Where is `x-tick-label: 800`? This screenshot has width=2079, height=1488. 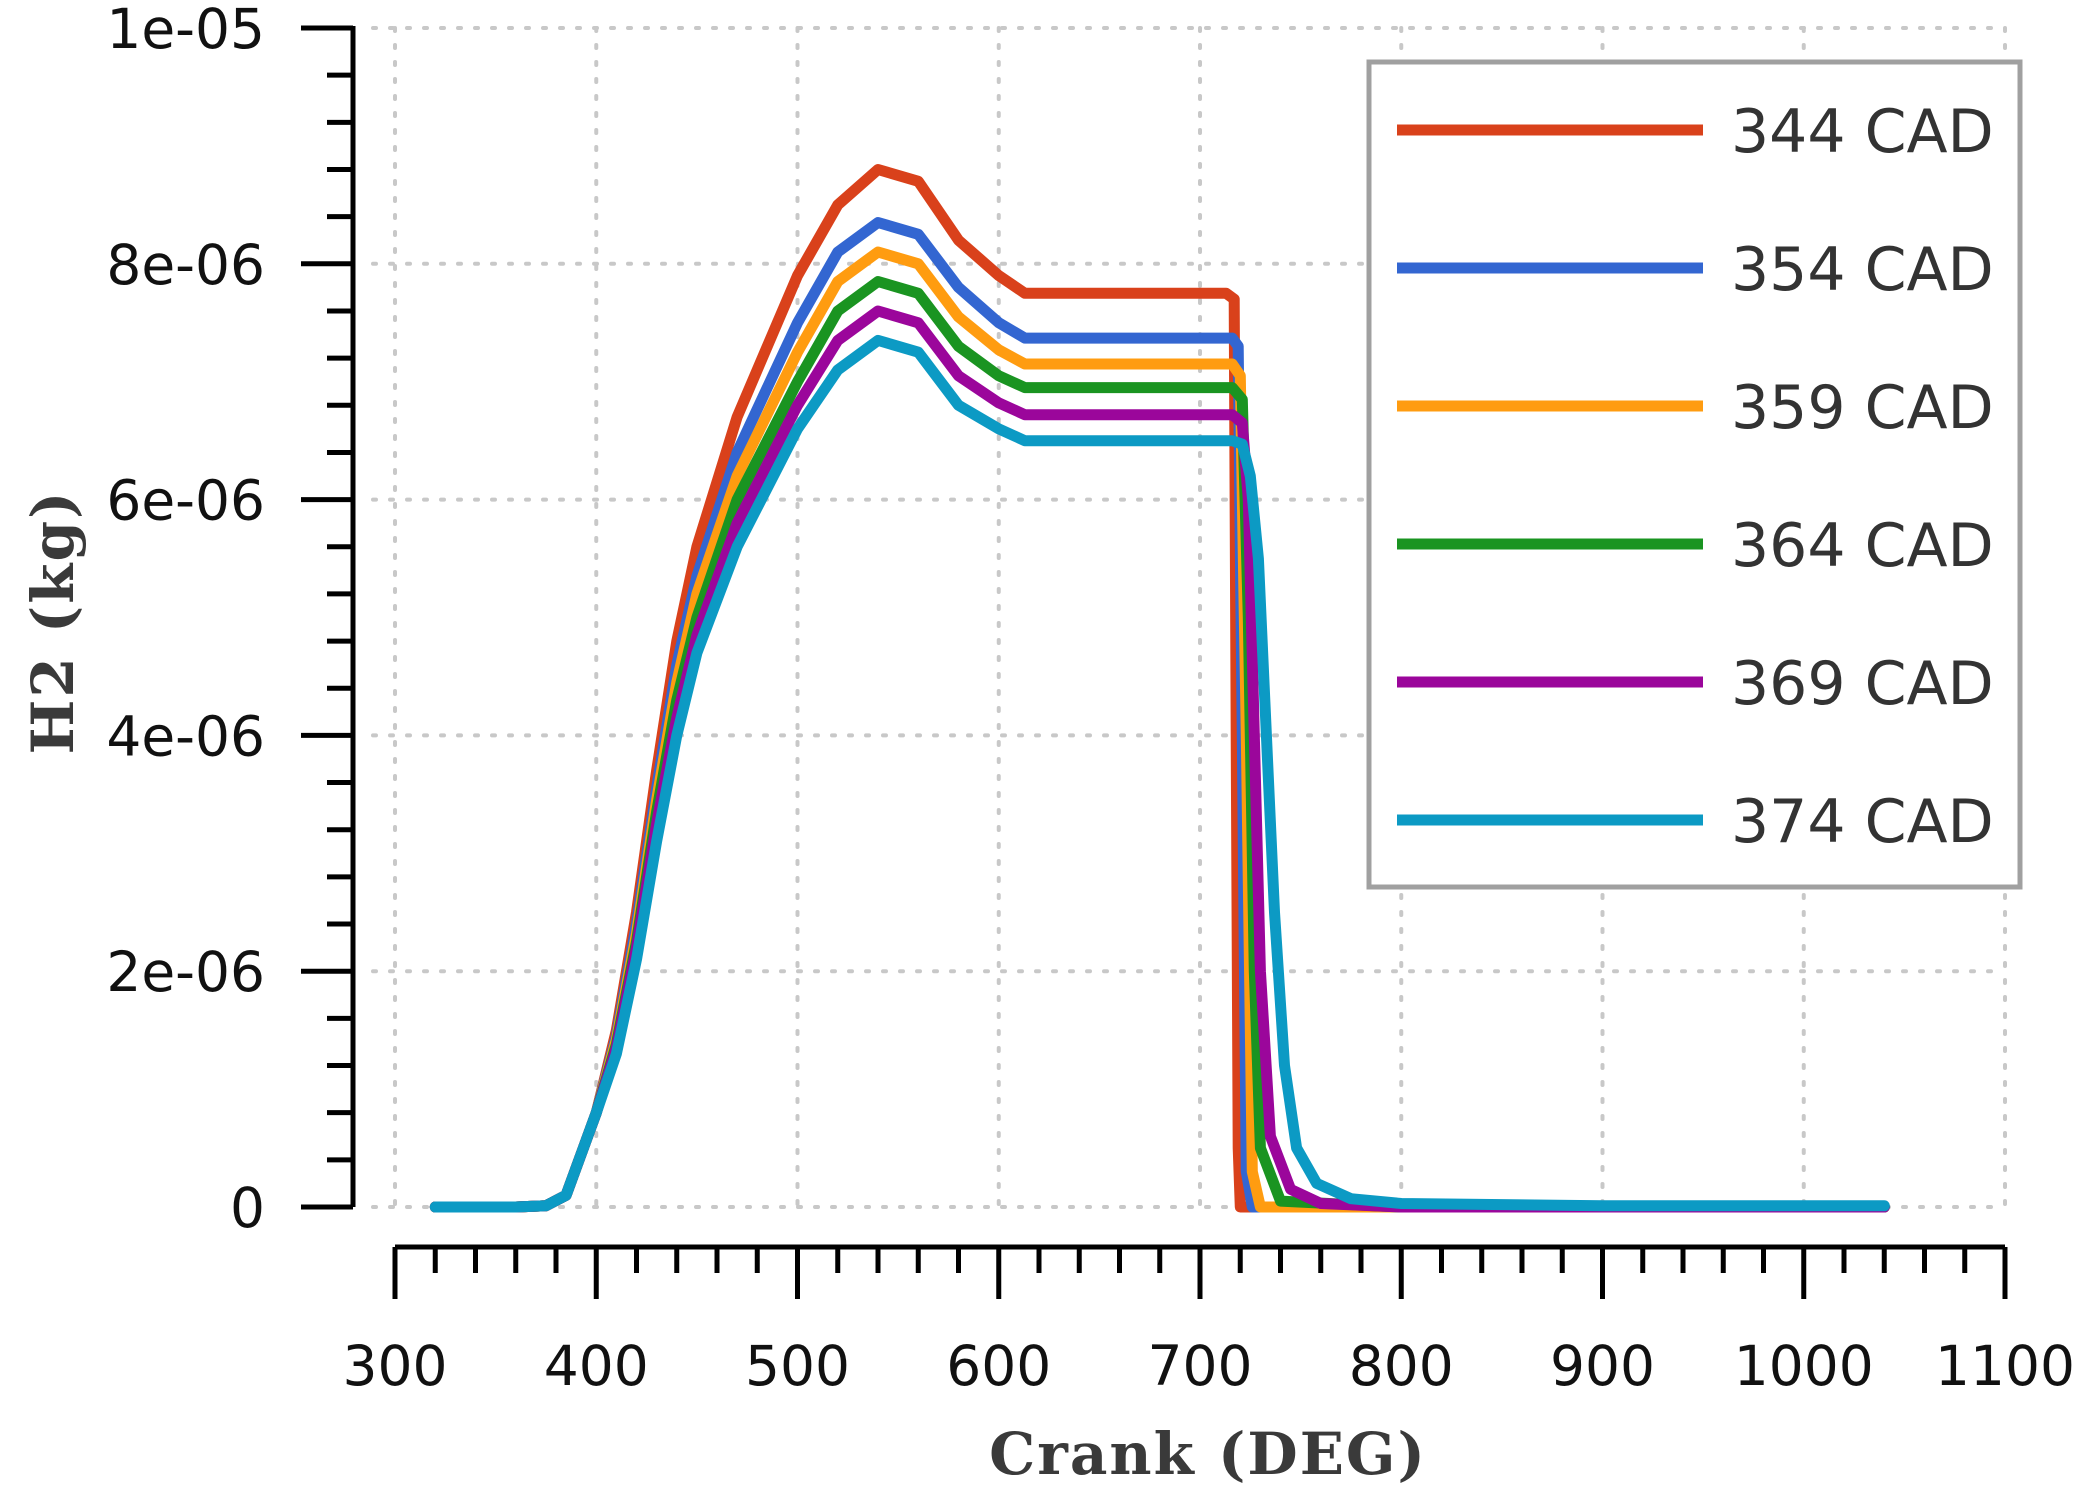
x-tick-label: 800 is located at coordinates (1401, 1366).